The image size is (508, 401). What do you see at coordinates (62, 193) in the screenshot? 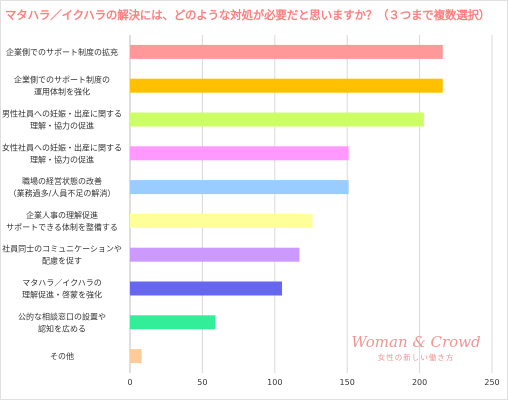
I see `category-label: （業務過多/人員不足の解消）` at bounding box center [62, 193].